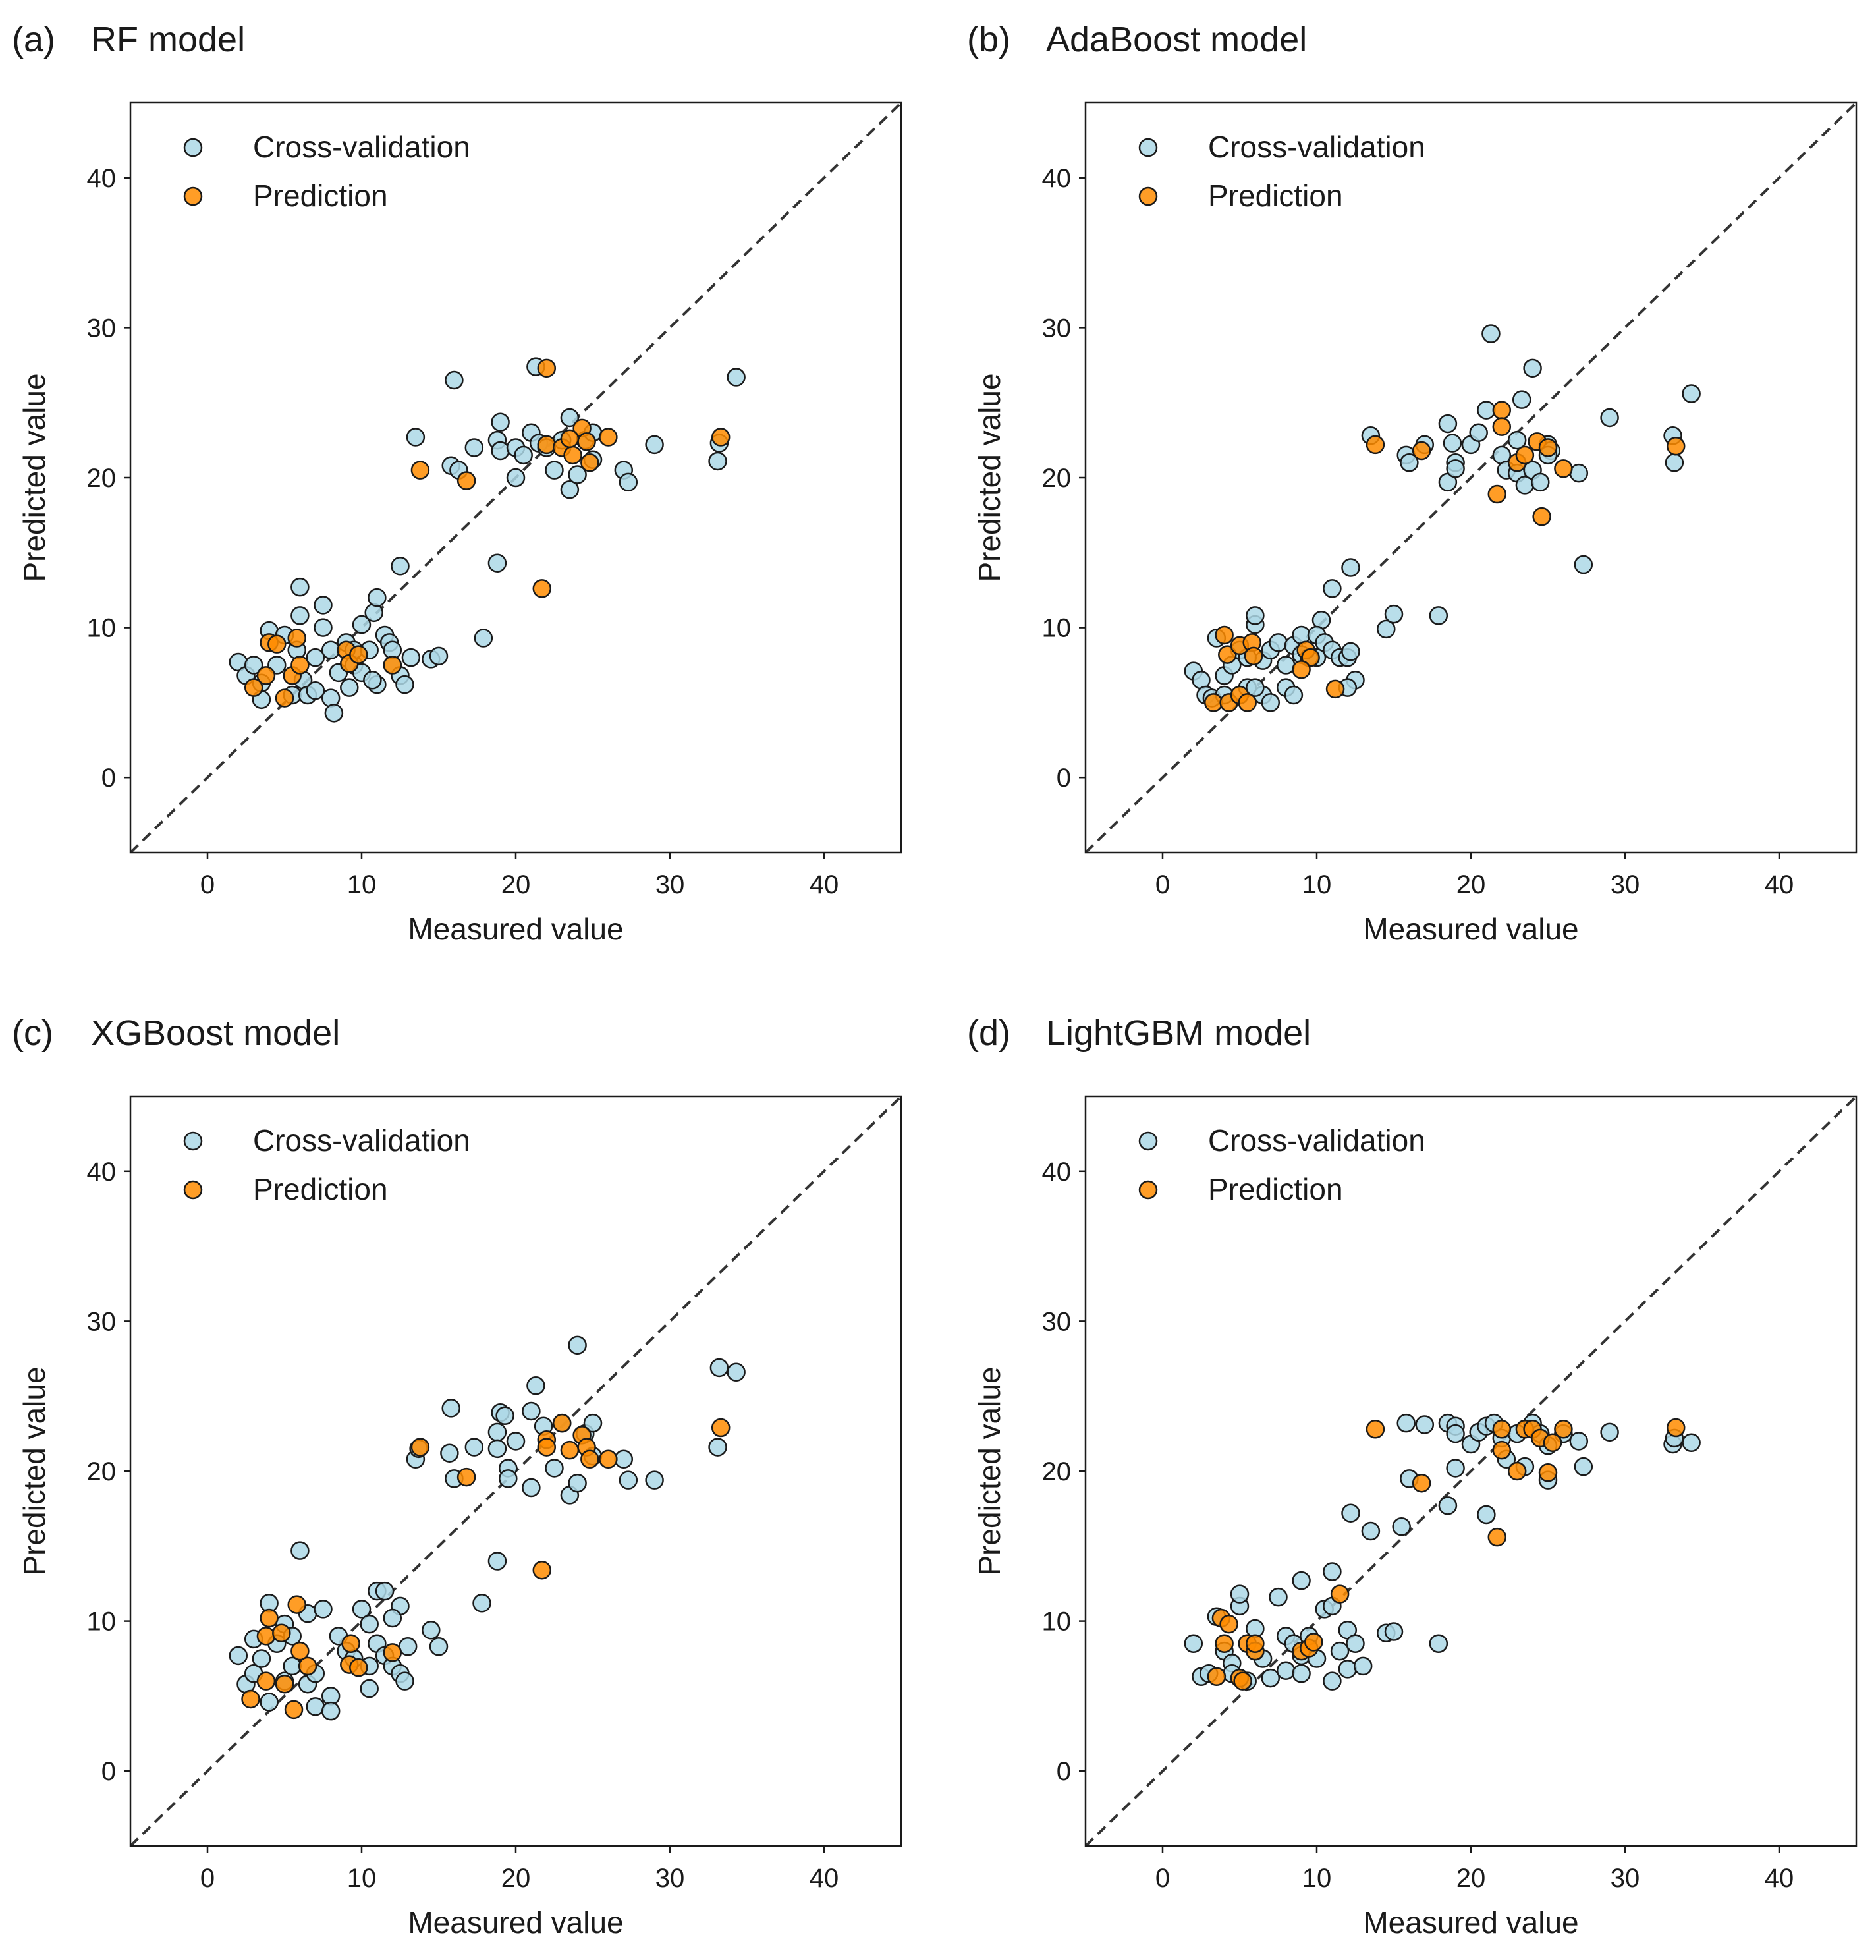 Image resolution: width=1876 pixels, height=1960 pixels. Describe the element at coordinates (1057, 328) in the screenshot. I see `y-tick-label: 30` at that location.